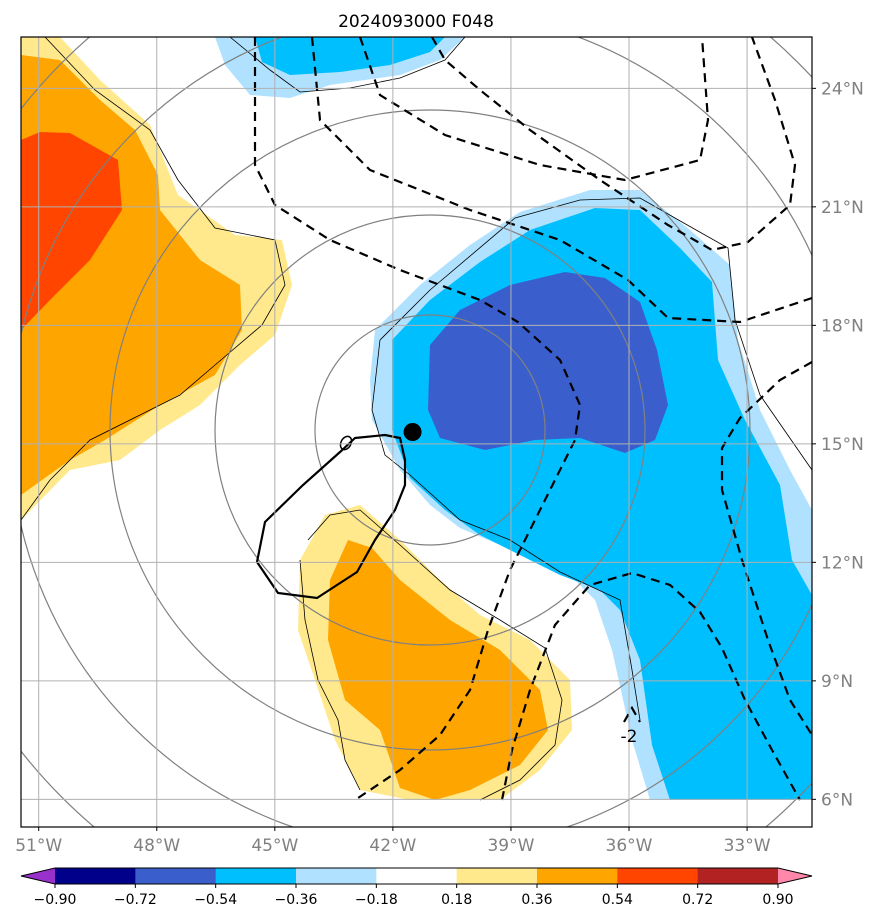 Image resolution: width=882 pixels, height=924 pixels. I want to click on colorbar-tick-label: 0.18, so click(456, 900).